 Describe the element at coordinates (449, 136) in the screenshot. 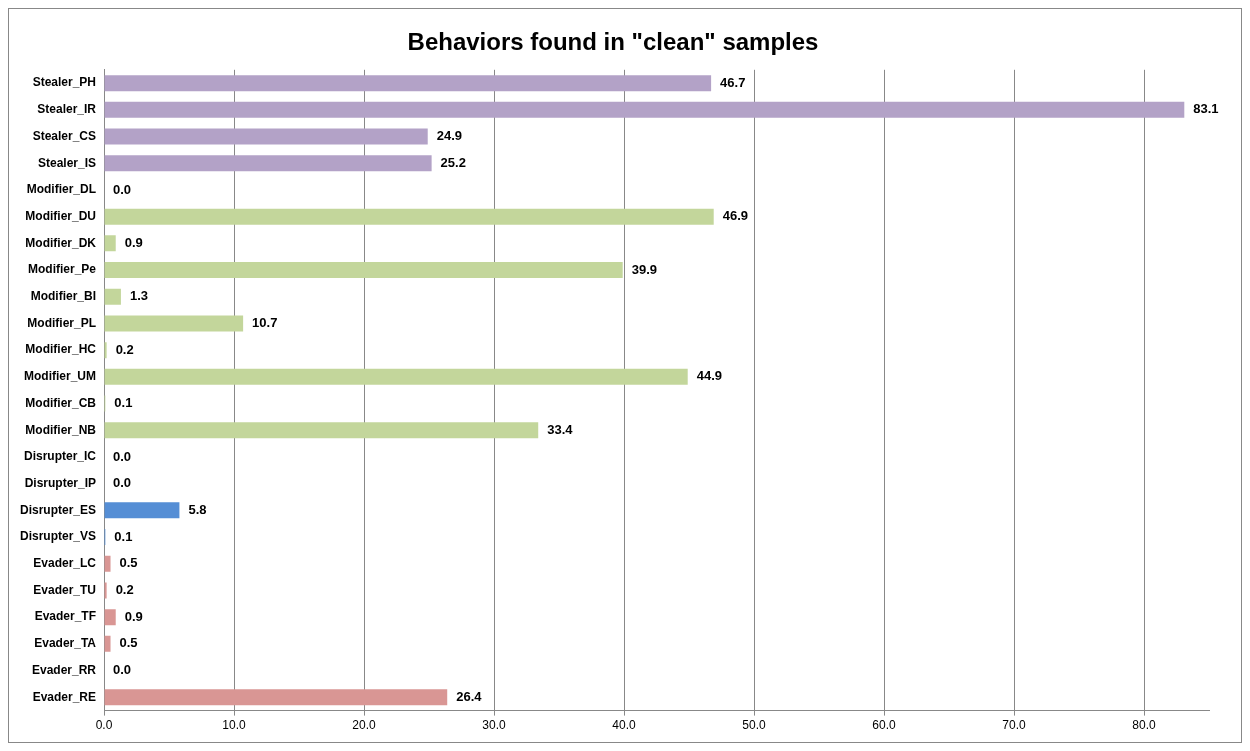

I see `data-label: 24.9` at that location.